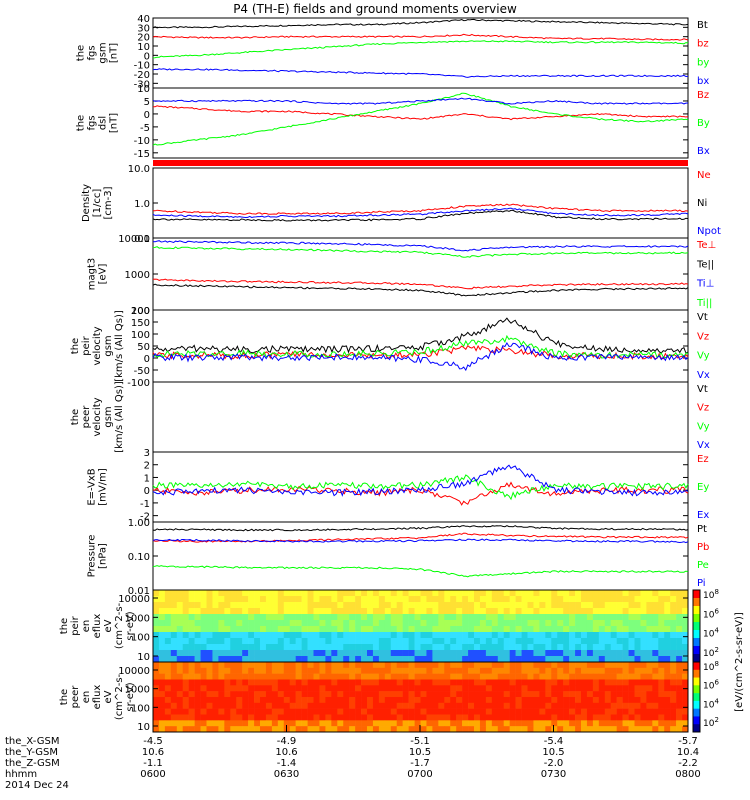  Describe the element at coordinates (688, 741) in the screenshot. I see `x-tick-label: -5.7` at that location.